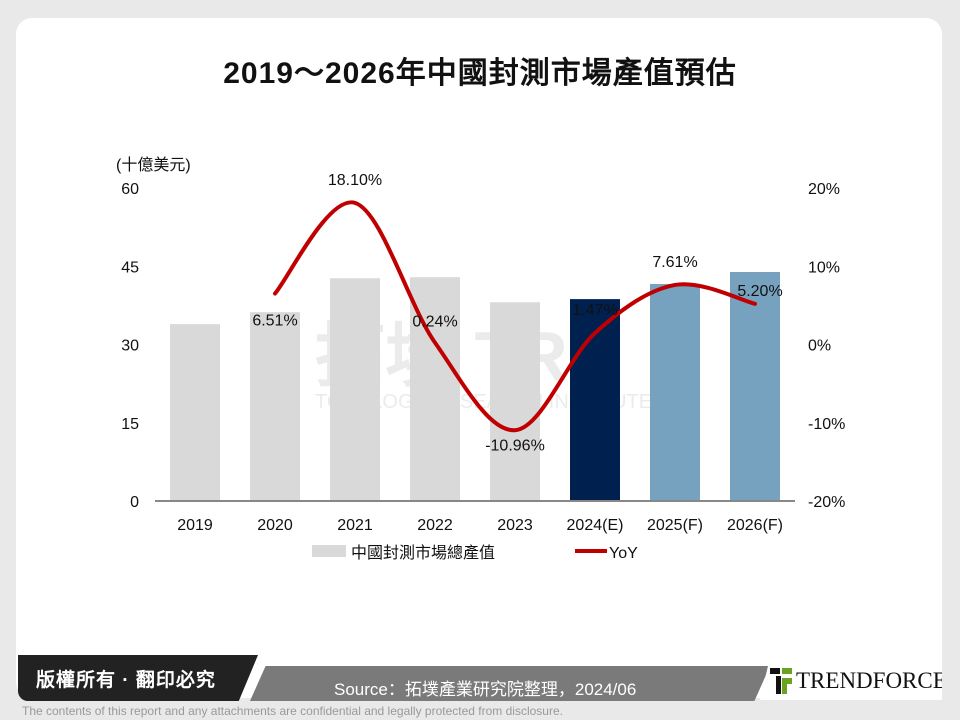 Image resolution: width=960 pixels, height=720 pixels. Describe the element at coordinates (781, 681) in the screenshot. I see `trendforce-logo-icon` at that location.